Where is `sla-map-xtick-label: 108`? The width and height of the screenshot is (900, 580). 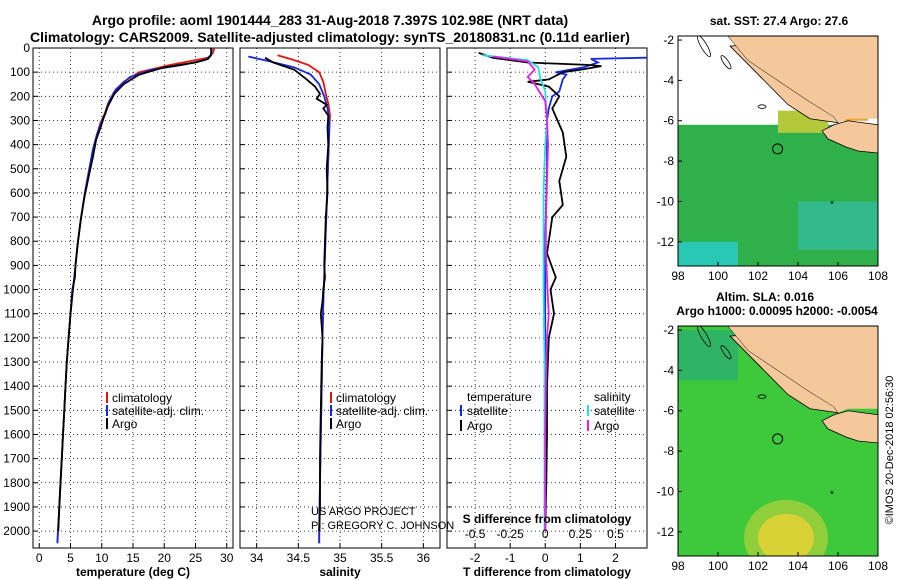
sla-map-xtick-label: 108 is located at coordinates (878, 566).